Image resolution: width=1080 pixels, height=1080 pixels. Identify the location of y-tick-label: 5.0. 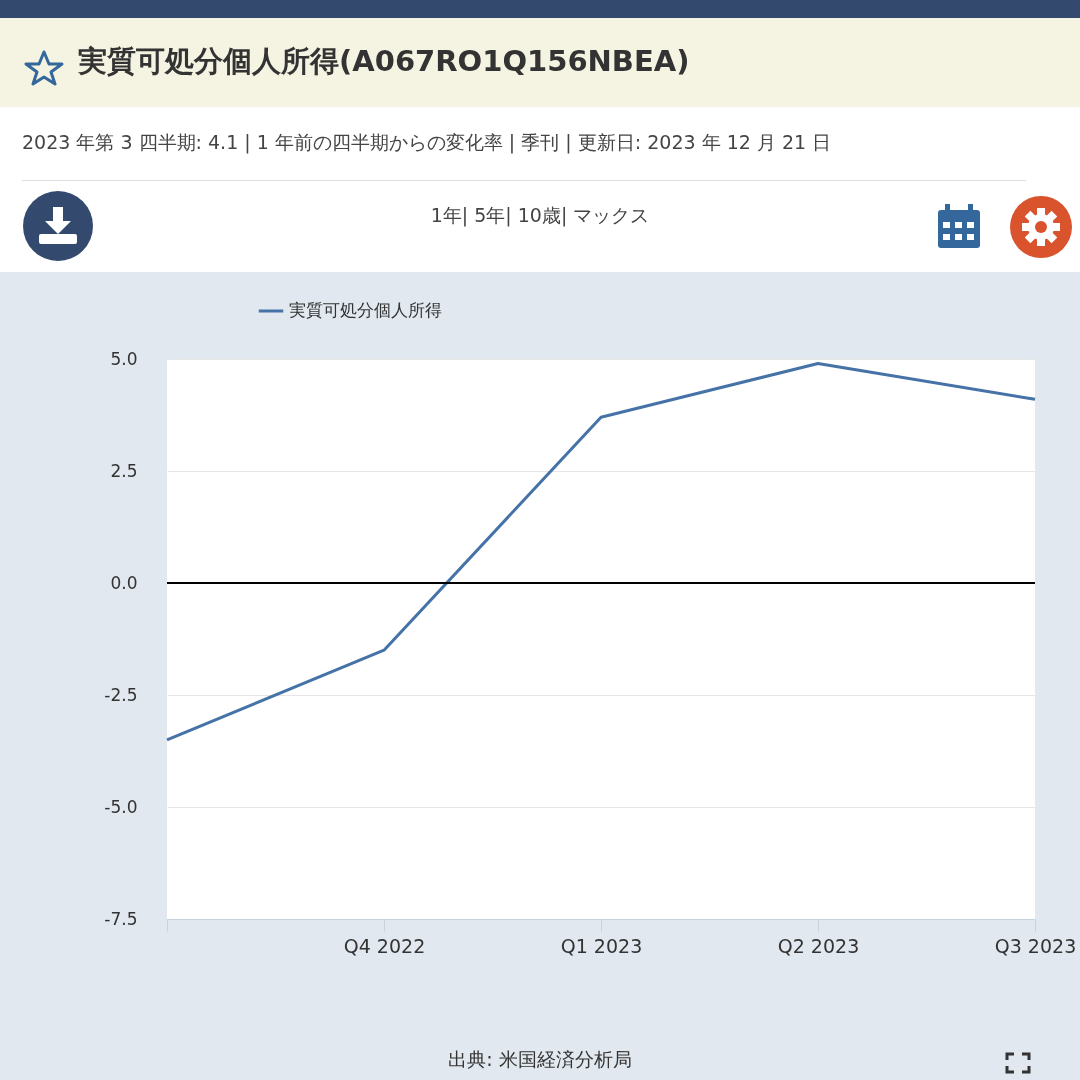
(124, 358).